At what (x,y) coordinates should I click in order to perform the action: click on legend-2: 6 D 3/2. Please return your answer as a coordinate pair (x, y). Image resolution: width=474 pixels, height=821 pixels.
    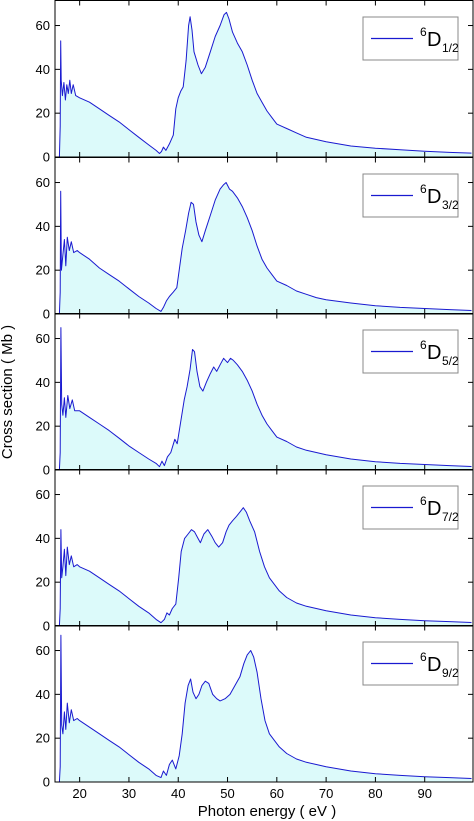
    Looking at the image, I should click on (410, 195).